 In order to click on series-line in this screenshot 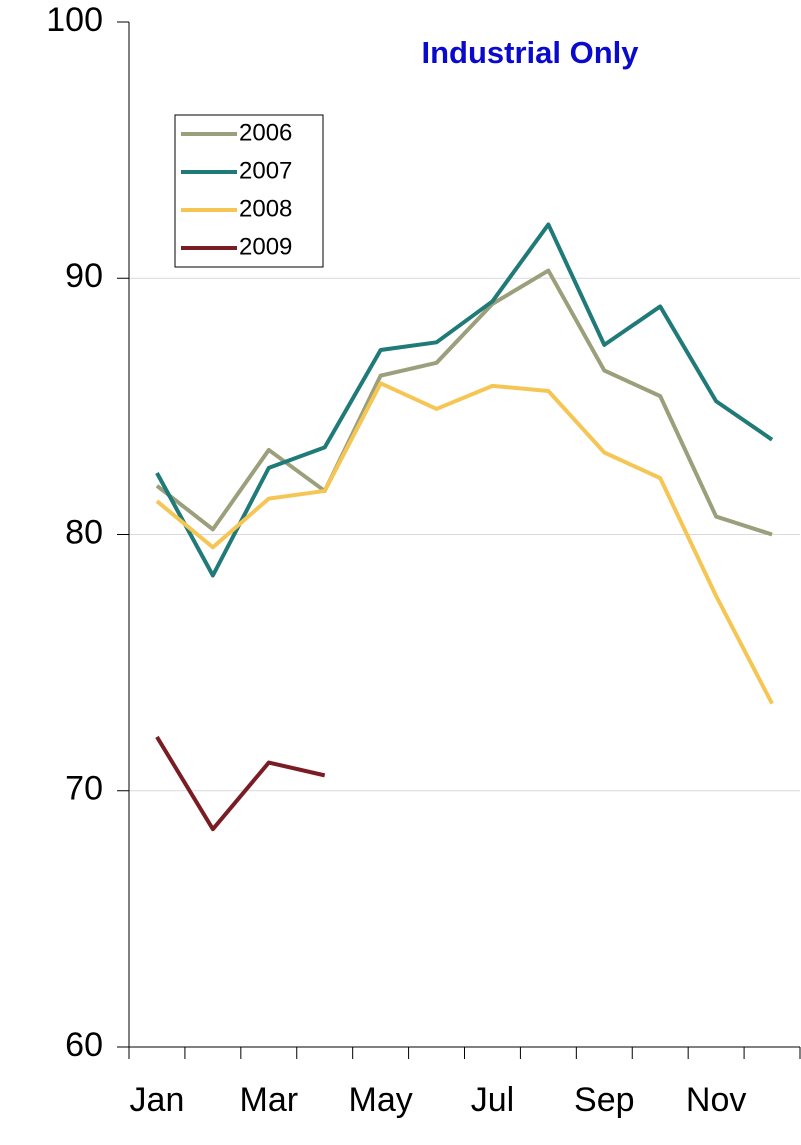, I will do `click(240, 783)`.